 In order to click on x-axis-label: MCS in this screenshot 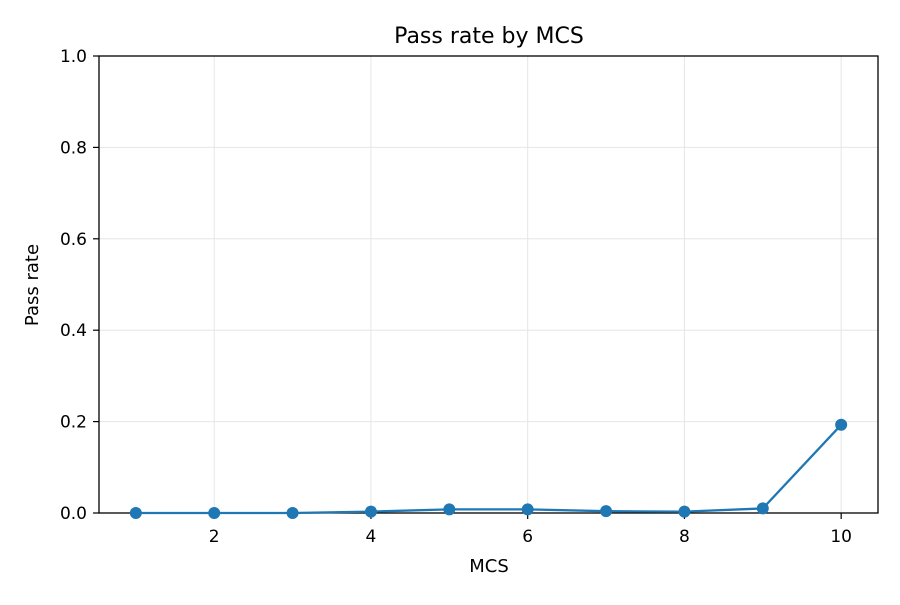, I will do `click(489, 566)`.